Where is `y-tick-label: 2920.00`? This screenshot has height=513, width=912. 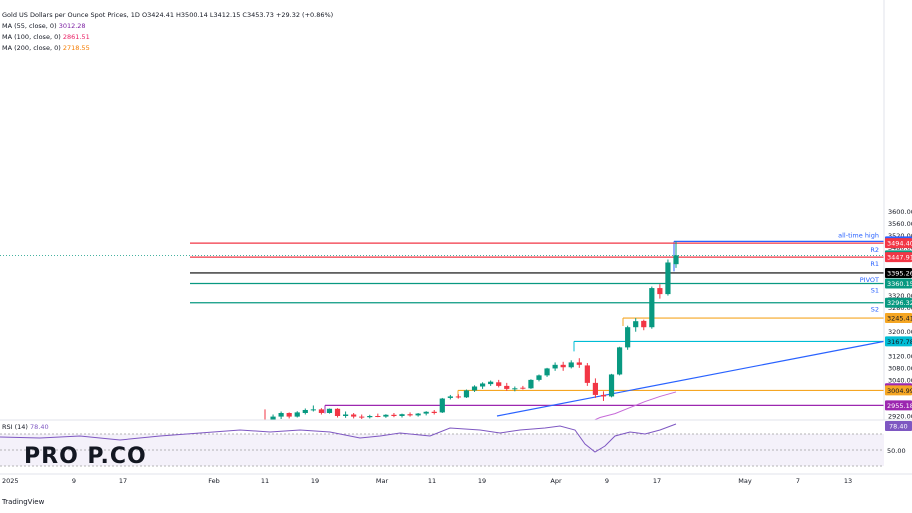 y-tick-label: 2920.00 is located at coordinates (900, 417).